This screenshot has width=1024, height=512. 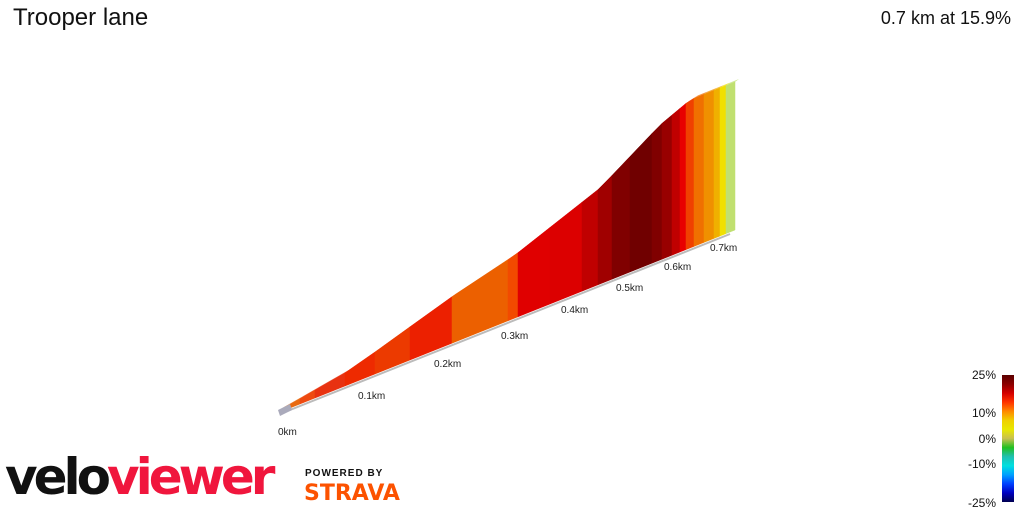 What do you see at coordinates (287, 432) in the screenshot?
I see `distance-tick-label: 0km` at bounding box center [287, 432].